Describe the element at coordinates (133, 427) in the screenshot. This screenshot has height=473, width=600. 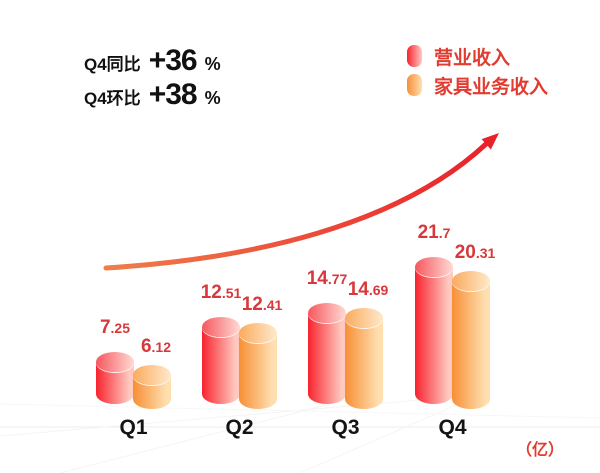
I see `category-label-q1: Q1` at that location.